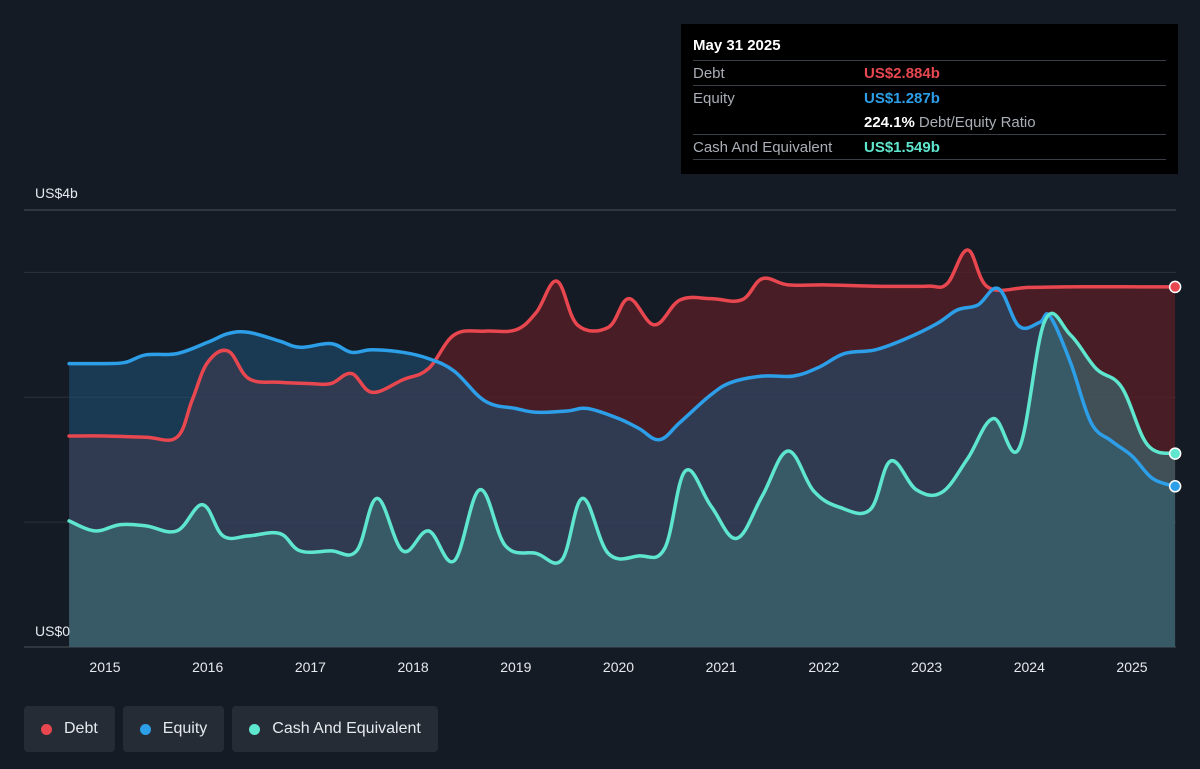 This screenshot has width=1200, height=769. What do you see at coordinates (515, 667) in the screenshot?
I see `x-tick-label: 2019` at bounding box center [515, 667].